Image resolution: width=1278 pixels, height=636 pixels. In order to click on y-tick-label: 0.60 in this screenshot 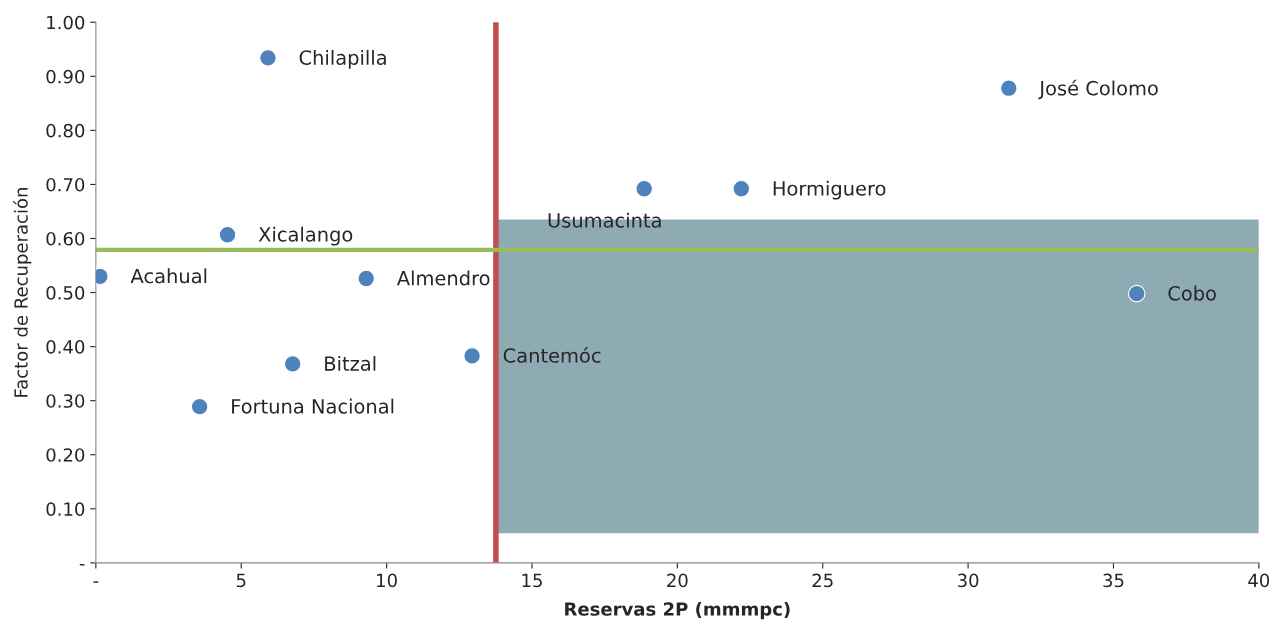, I will do `click(65, 238)`.